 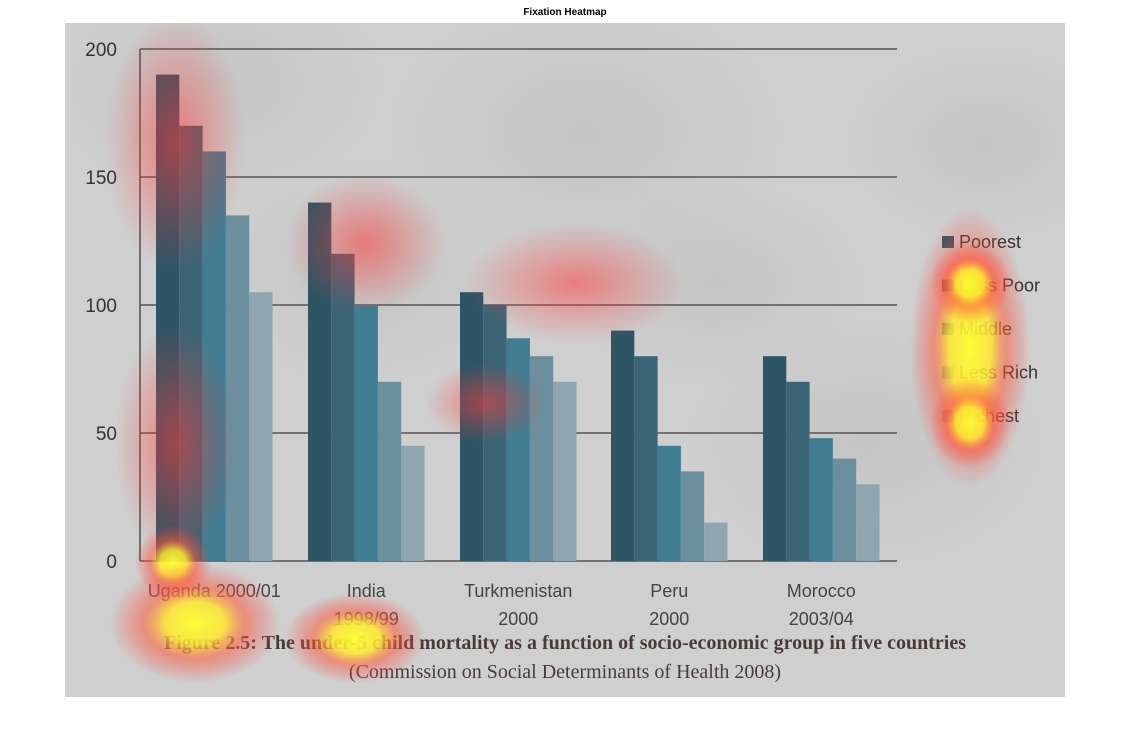 What do you see at coordinates (101, 50) in the screenshot?
I see `y-tick-label: 200` at bounding box center [101, 50].